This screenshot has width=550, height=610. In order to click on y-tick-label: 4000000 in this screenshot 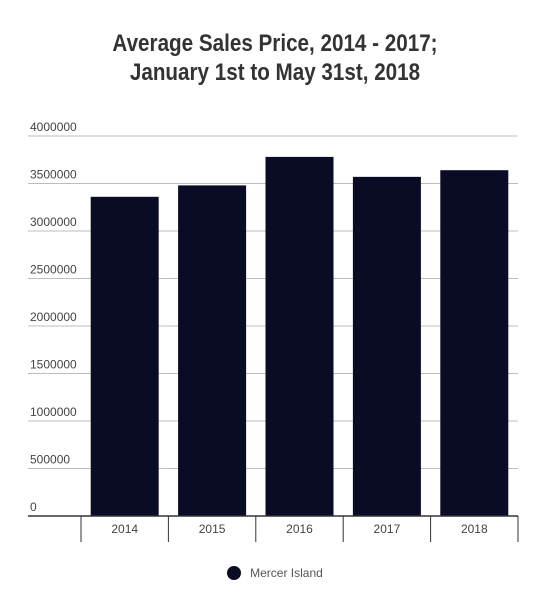, I will do `click(53, 127)`.